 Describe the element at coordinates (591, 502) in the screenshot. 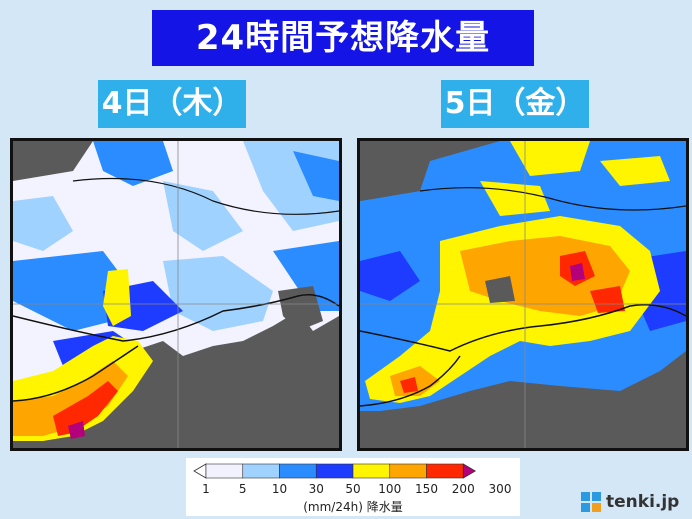

I see `tenki-logo-icon` at that location.